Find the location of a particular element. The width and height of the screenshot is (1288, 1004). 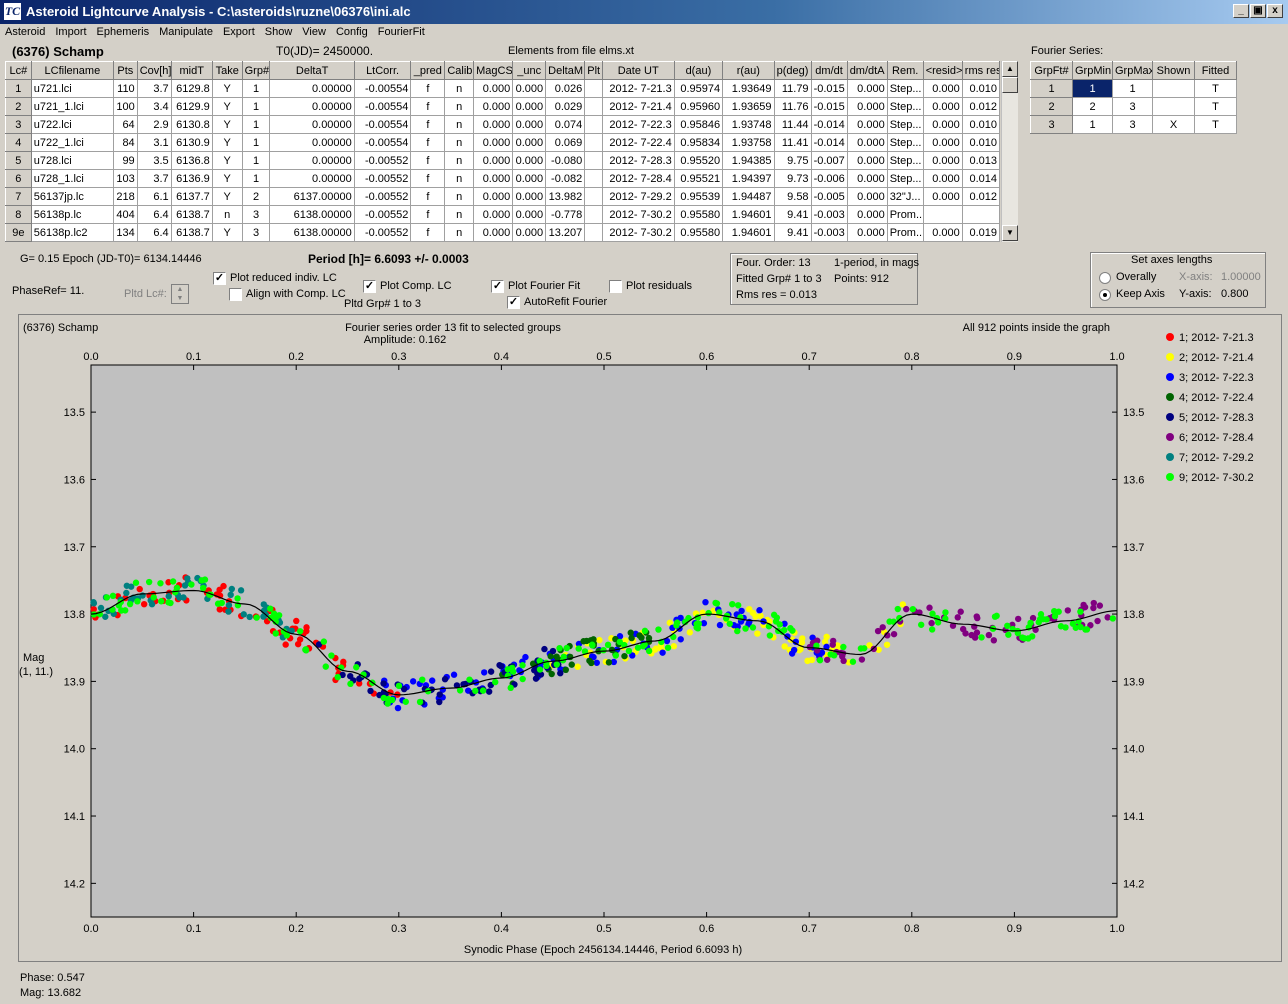

column-header: LCfilename is located at coordinates (72, 70).